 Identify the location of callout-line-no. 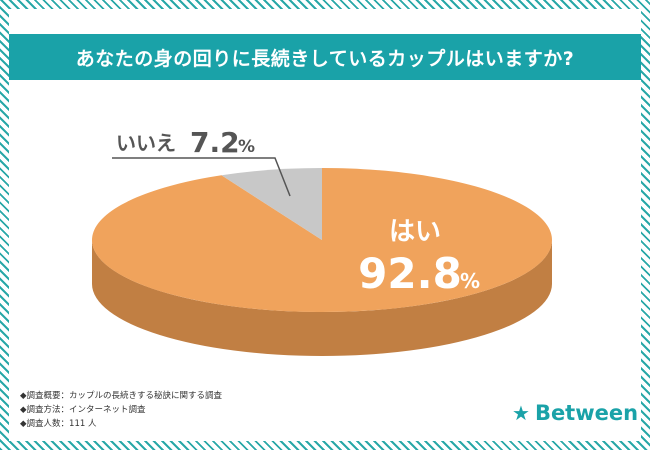
(201, 177).